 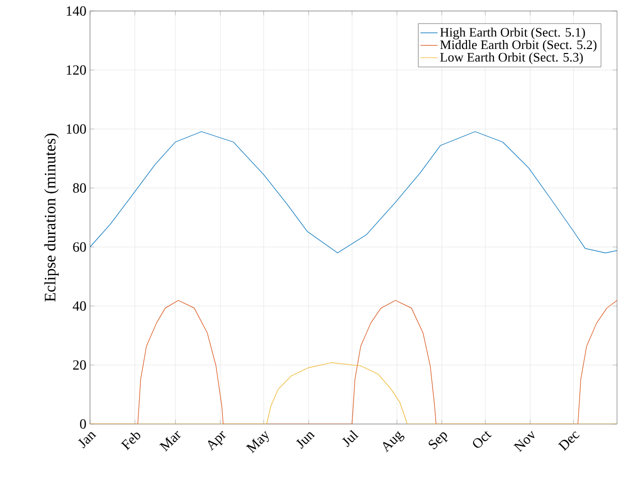 What do you see at coordinates (257, 442) in the screenshot?
I see `x-tick-label: May` at bounding box center [257, 442].